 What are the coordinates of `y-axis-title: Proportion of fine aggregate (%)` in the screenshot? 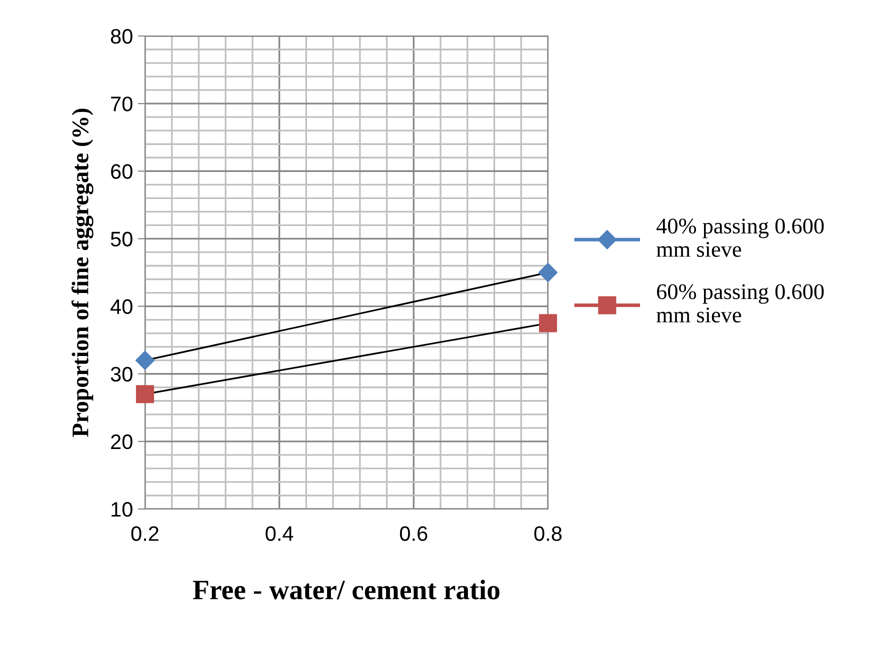 It's located at (83, 272).